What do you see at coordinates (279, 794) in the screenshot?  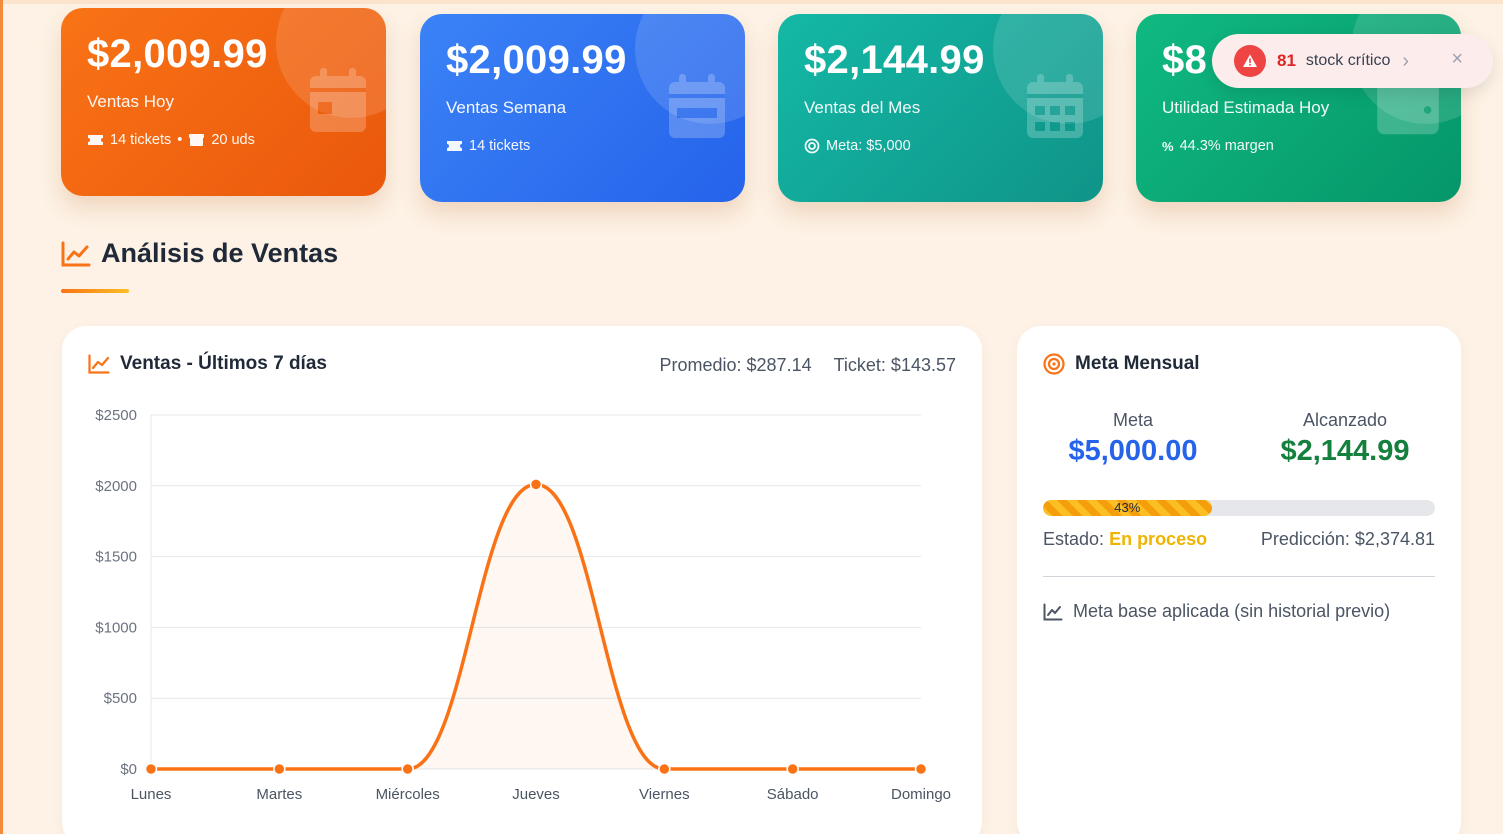 I see `x-tick-label: Martes` at bounding box center [279, 794].